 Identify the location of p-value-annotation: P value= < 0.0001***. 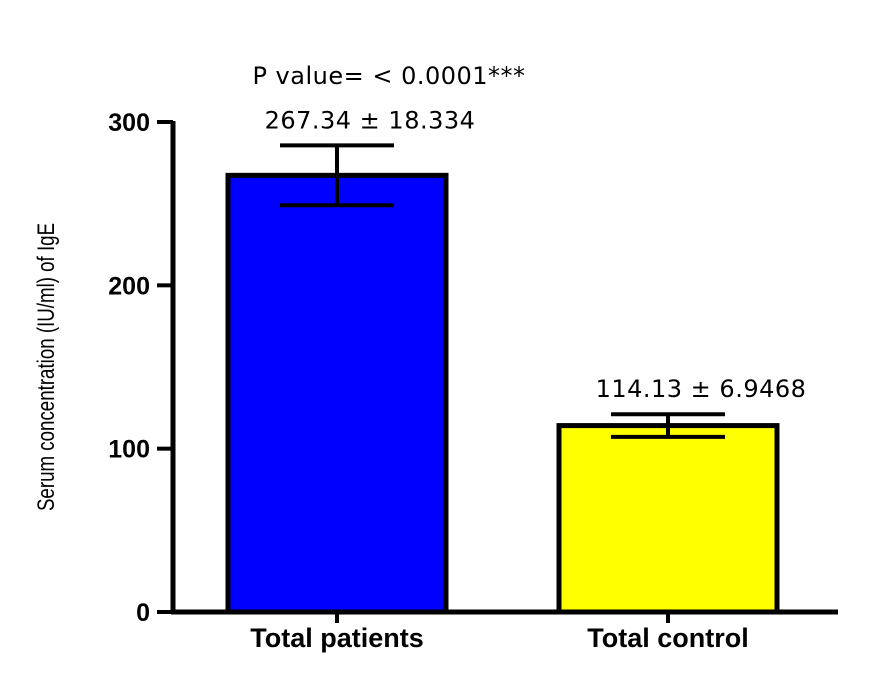
(388, 76).